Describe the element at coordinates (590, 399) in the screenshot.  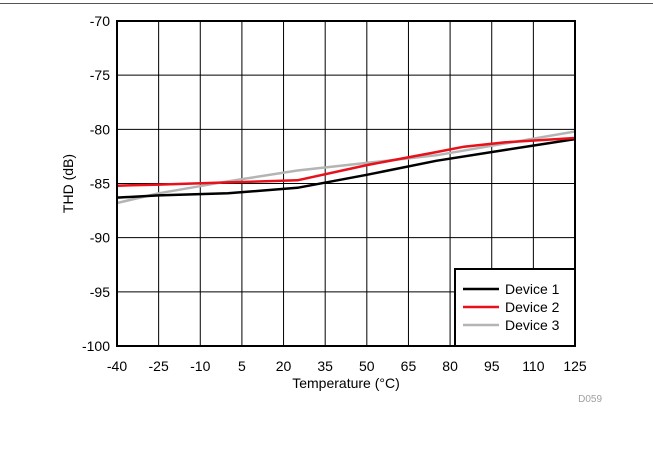
I see `figure-id: D059` at that location.